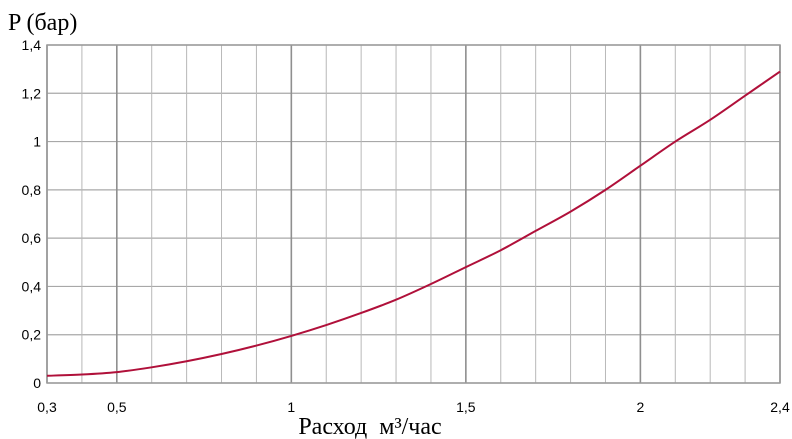 The width and height of the screenshot is (792, 439). What do you see at coordinates (117, 407) in the screenshot?
I see `x-tick-label: 0,5` at bounding box center [117, 407].